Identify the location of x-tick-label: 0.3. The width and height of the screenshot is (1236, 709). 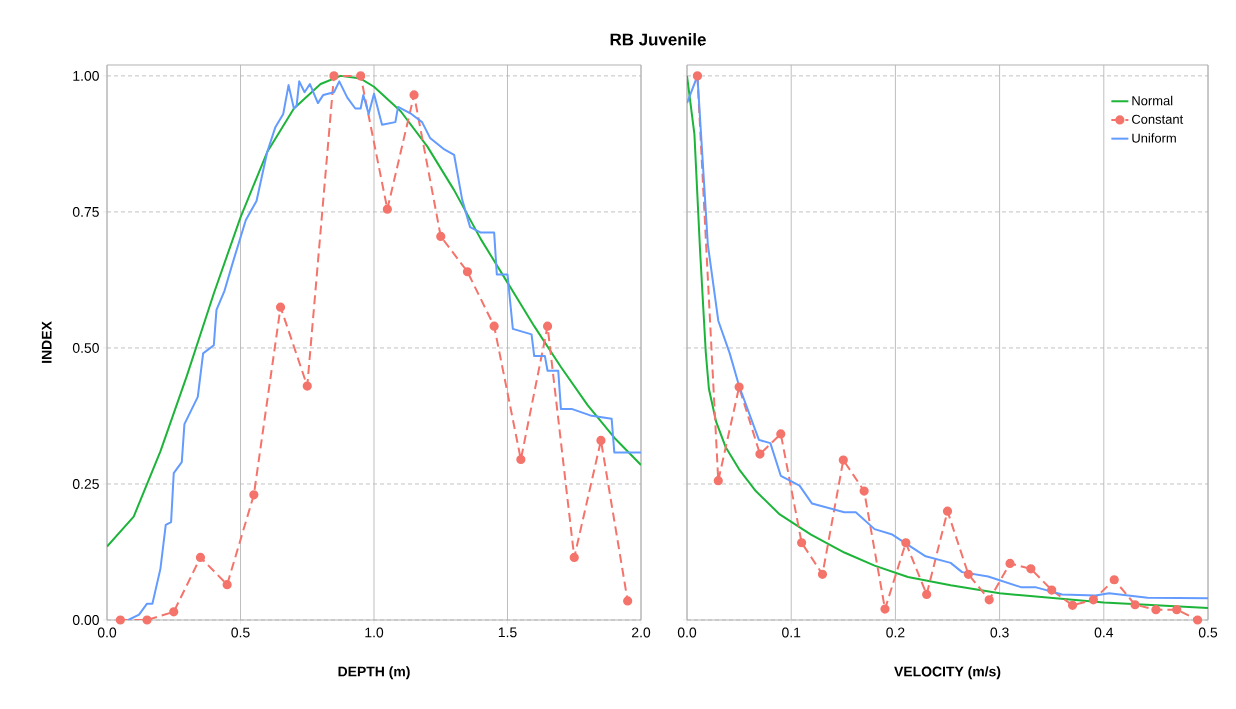
(999, 632).